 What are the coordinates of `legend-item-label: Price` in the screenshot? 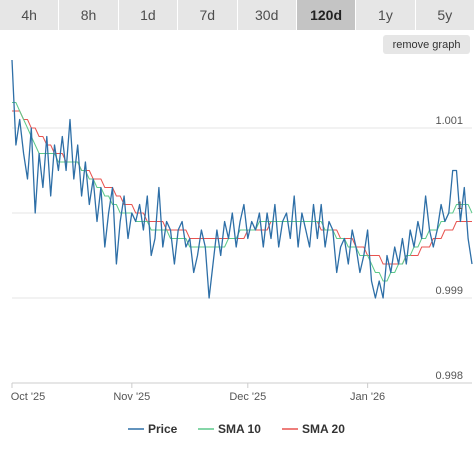 It's located at (163, 429).